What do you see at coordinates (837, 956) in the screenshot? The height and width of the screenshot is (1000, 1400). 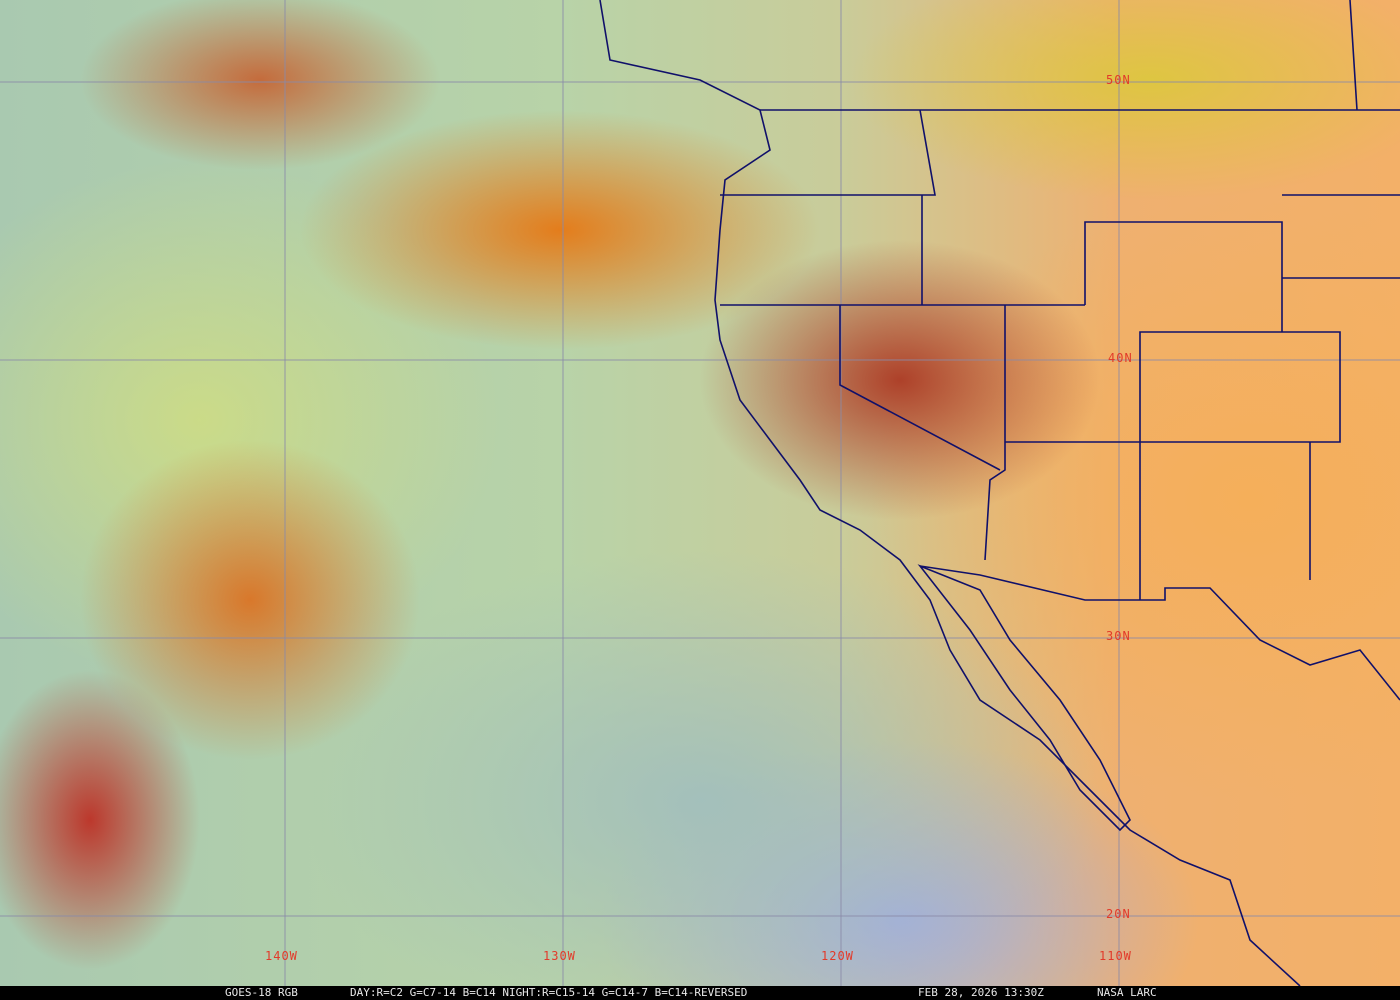 I see `lon-label-120w: 120W` at bounding box center [837, 956].